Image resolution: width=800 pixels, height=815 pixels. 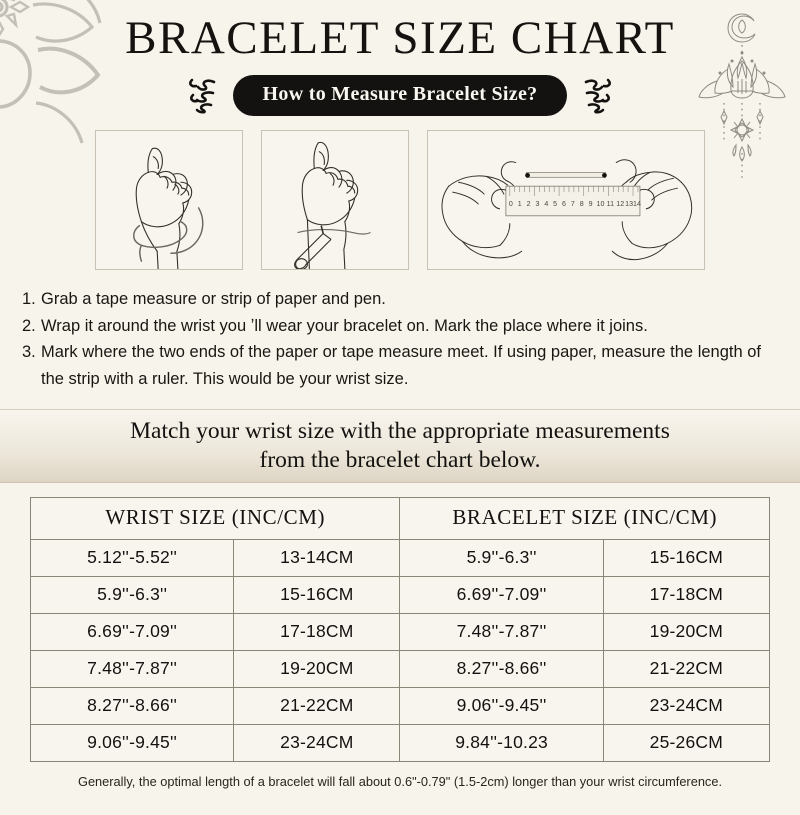 What do you see at coordinates (582, 204) in the screenshot?
I see `svg-text: 8` at bounding box center [582, 204].